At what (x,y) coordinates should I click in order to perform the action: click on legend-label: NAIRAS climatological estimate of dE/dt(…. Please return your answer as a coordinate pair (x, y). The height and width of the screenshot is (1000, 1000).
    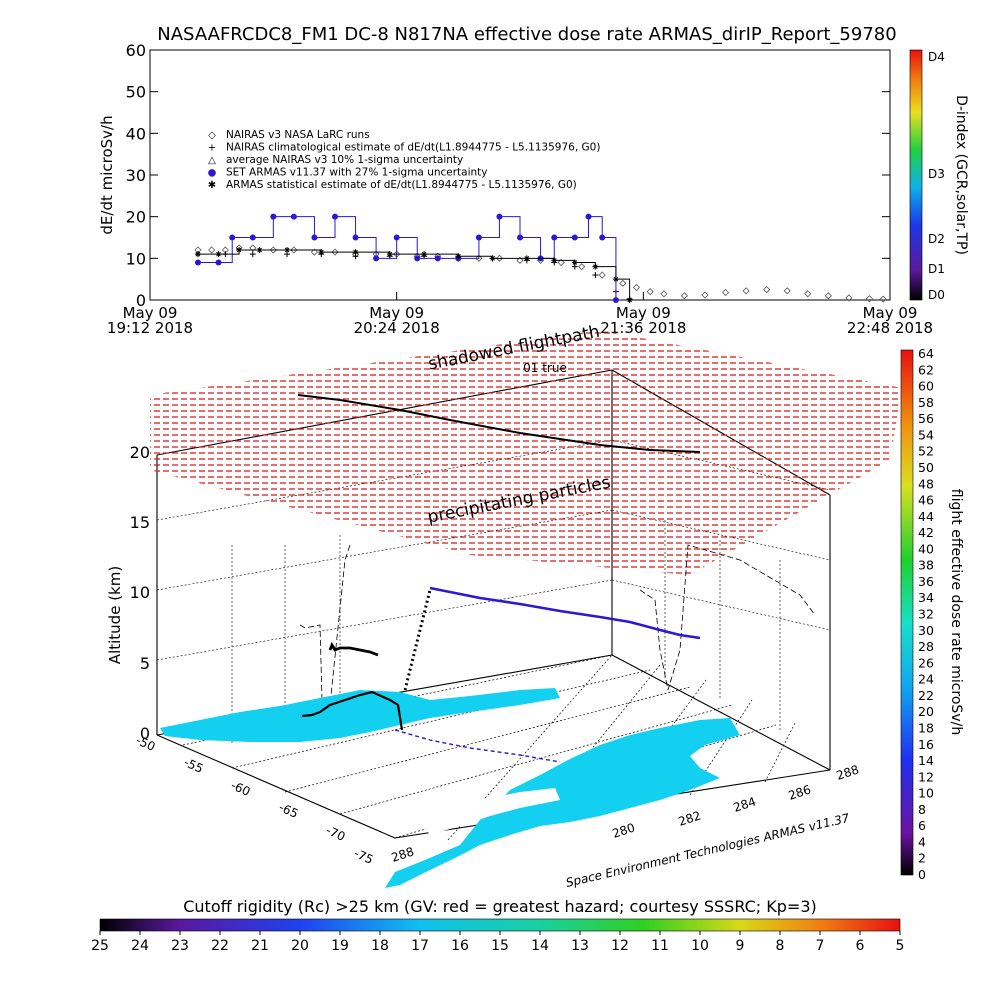
    Looking at the image, I should click on (413, 148).